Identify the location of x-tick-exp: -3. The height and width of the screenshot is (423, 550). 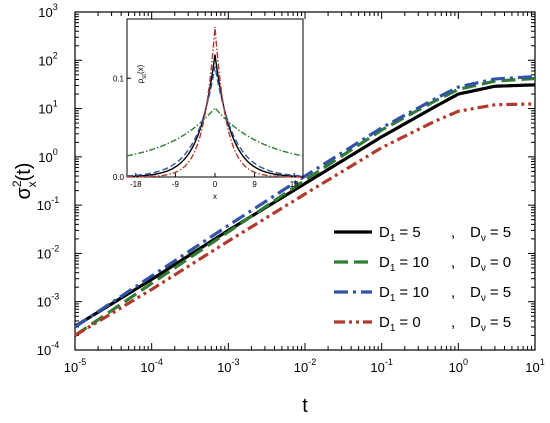
(236, 362).